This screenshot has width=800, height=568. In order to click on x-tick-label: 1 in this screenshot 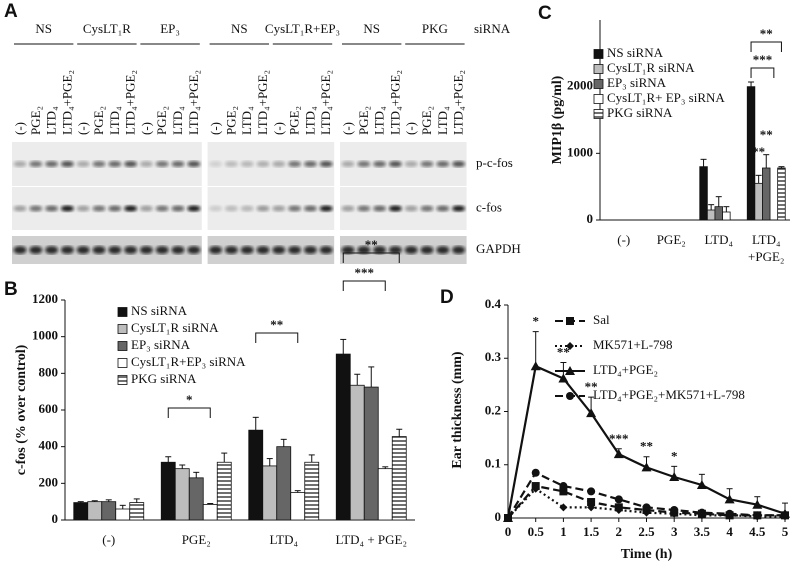, I will do `click(563, 531)`.